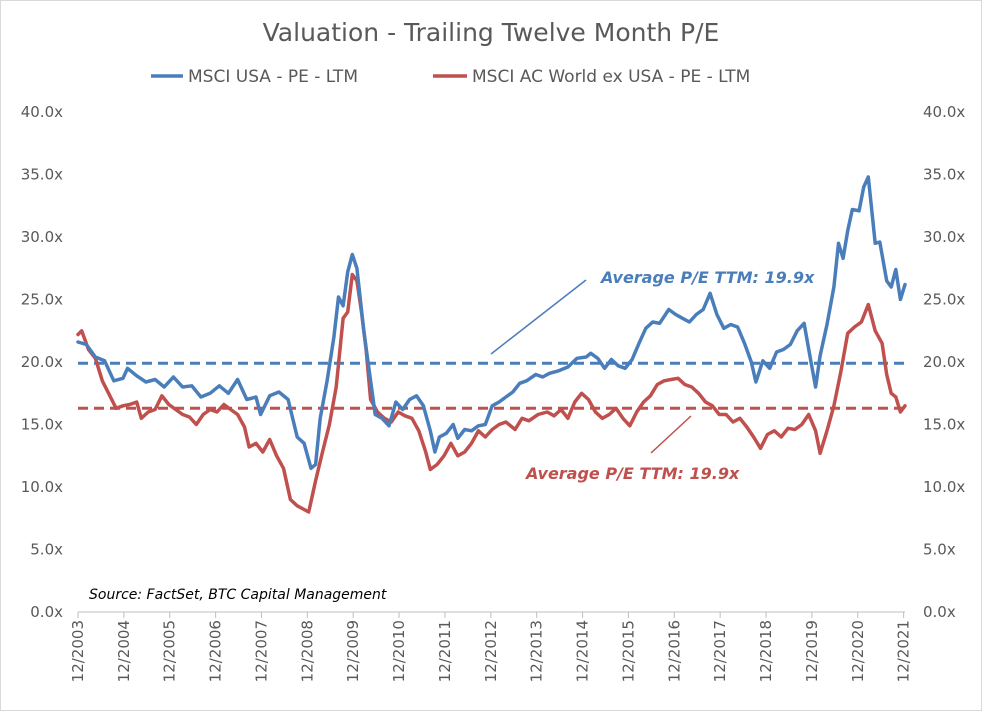  What do you see at coordinates (939, 612) in the screenshot?
I see `y-tick-label-right: 0.0x` at bounding box center [939, 612].